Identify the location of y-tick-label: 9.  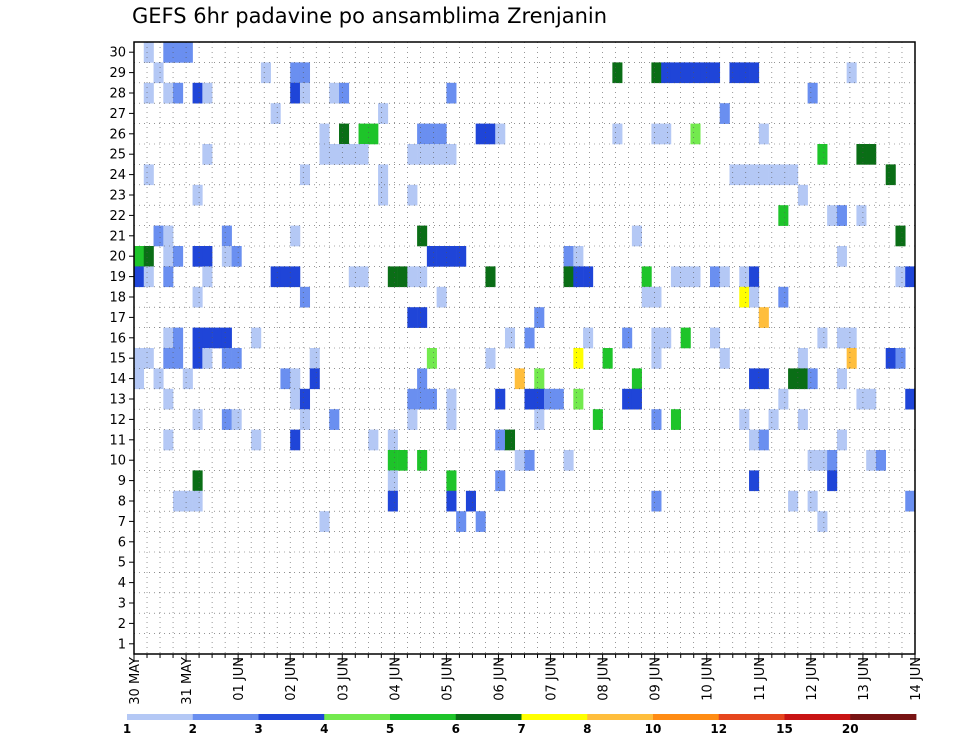
(122, 481).